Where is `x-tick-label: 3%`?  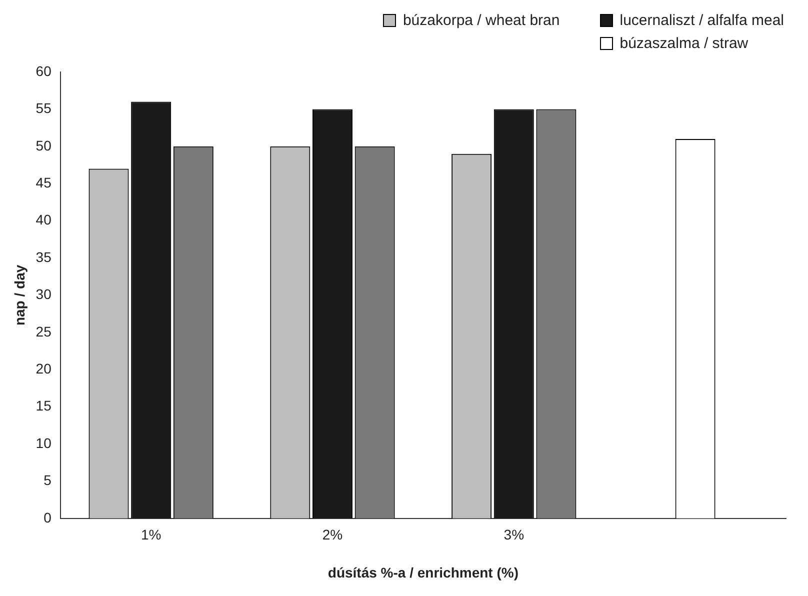
x-tick-label: 3% is located at coordinates (514, 534).